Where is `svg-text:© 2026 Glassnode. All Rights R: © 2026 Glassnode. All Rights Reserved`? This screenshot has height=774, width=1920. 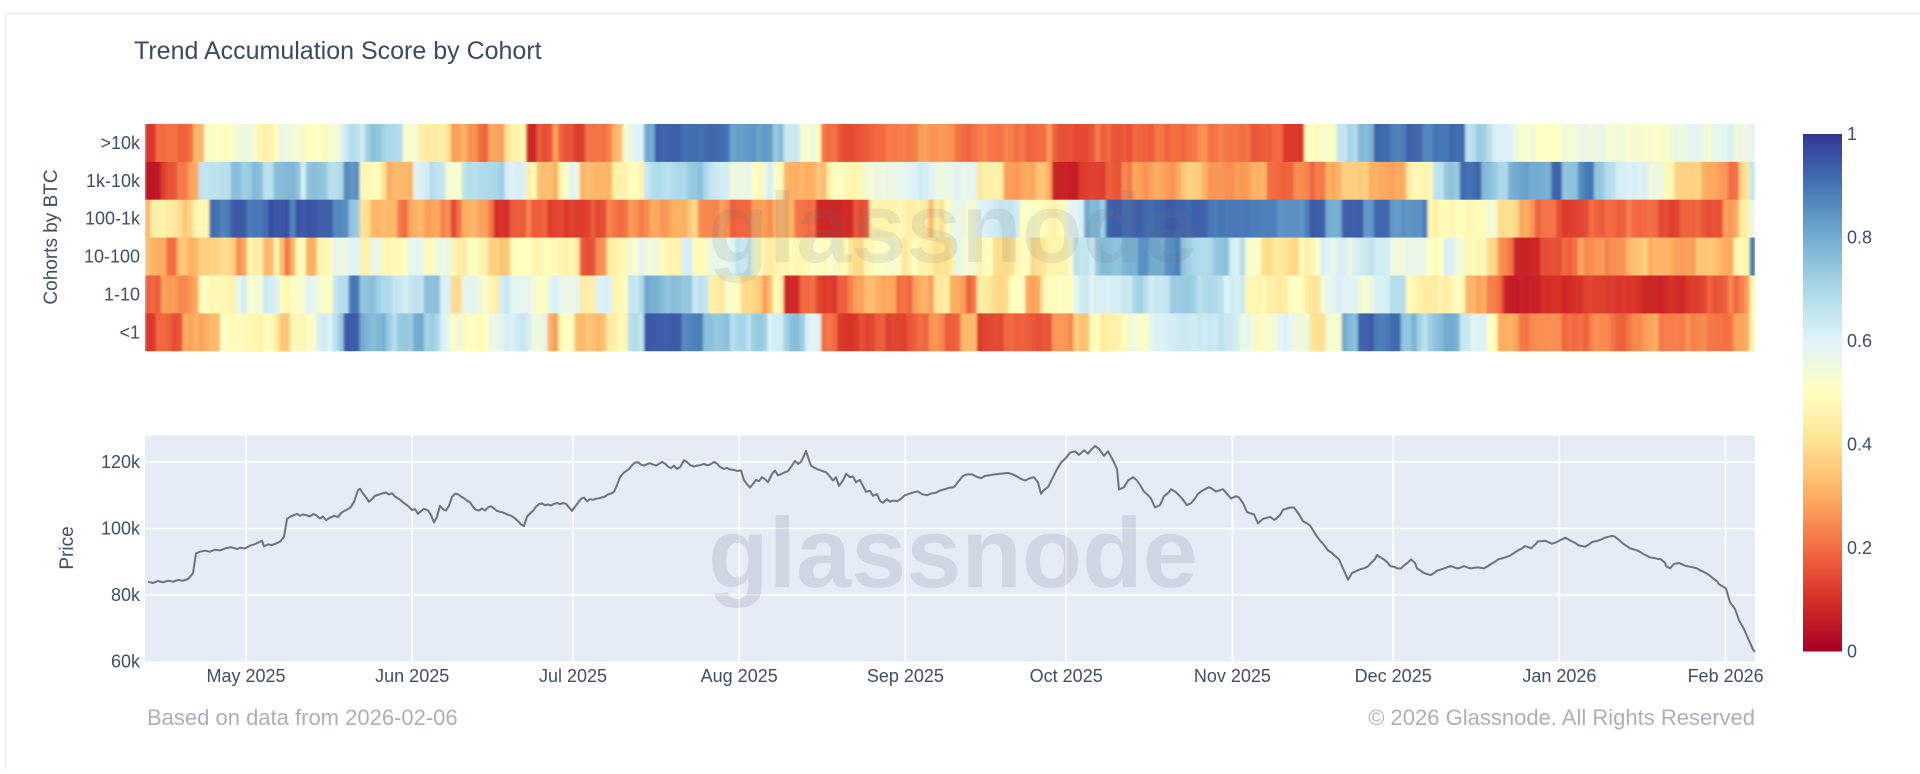 svg-text:© 2026 Glassnode. All Rights R: © 2026 Glassnode. All Rights Reserved is located at coordinates (1561, 717).